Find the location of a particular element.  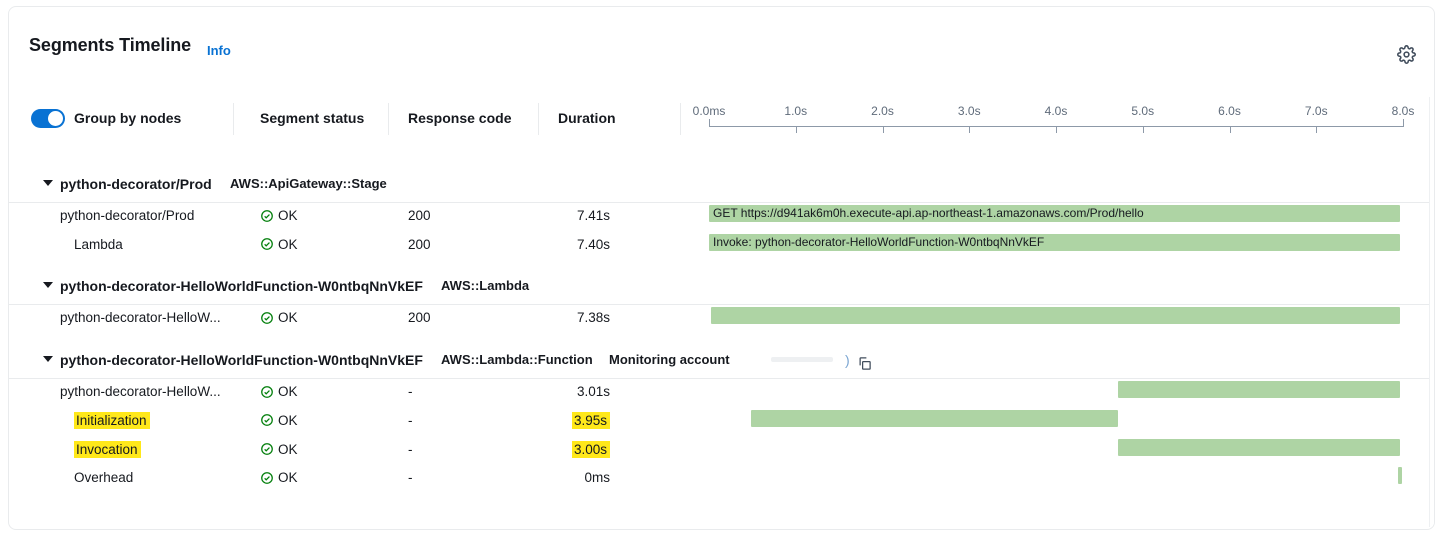

row-name: python-decorator/Prod is located at coordinates (127, 215).